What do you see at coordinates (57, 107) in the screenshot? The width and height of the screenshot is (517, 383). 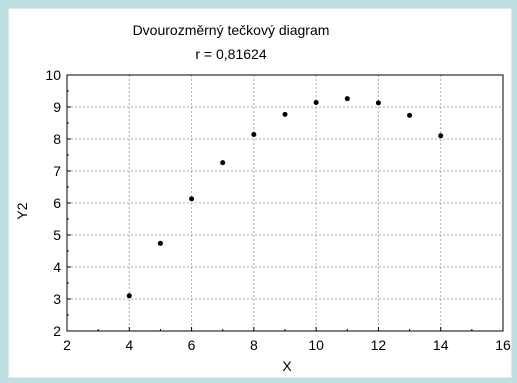 I see `y-tick-label: 9` at bounding box center [57, 107].